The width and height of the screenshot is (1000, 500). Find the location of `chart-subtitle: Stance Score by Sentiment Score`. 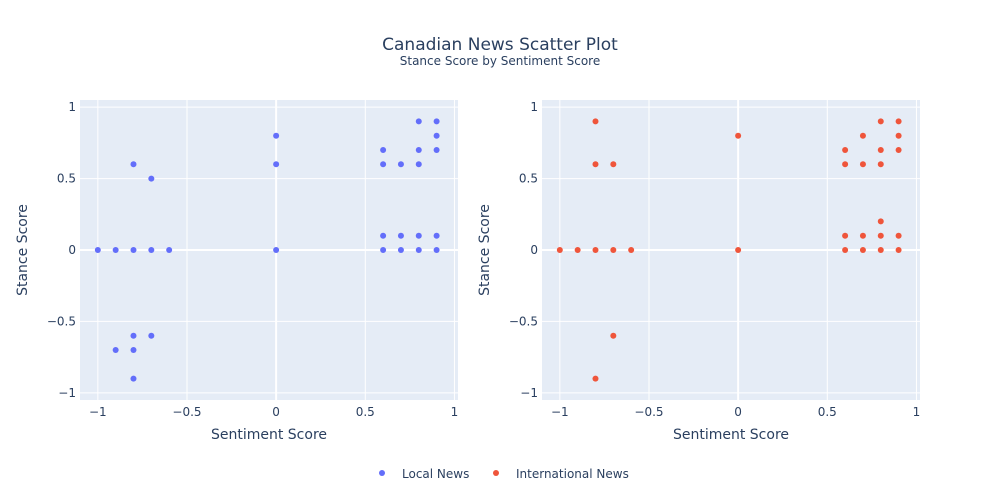

chart-subtitle: Stance Score by Sentiment Score is located at coordinates (500, 61).